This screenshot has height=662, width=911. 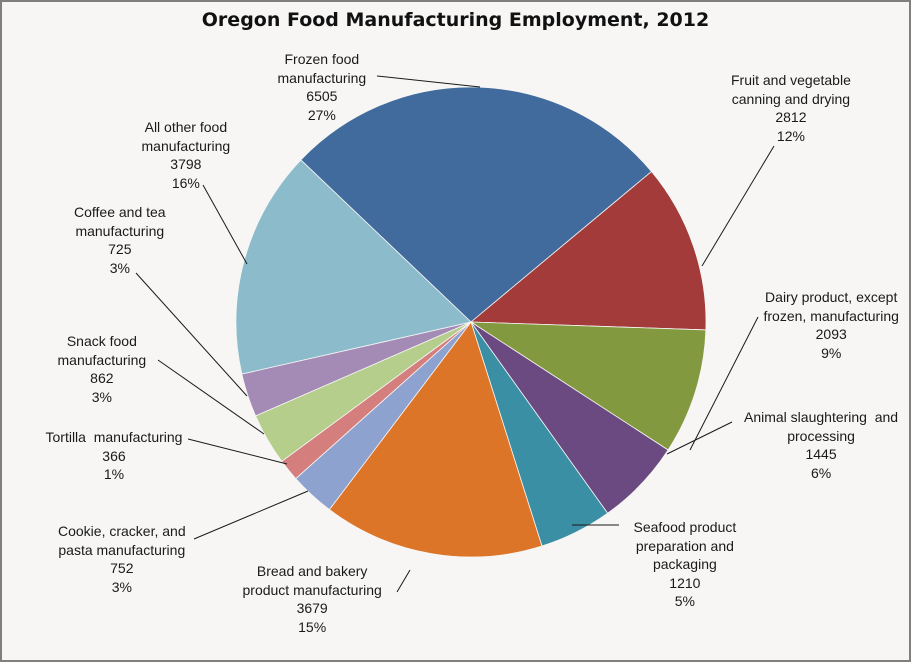 What do you see at coordinates (120, 240) in the screenshot?
I see `data-label: Coffee and tea manufacturing 725 3%` at bounding box center [120, 240].